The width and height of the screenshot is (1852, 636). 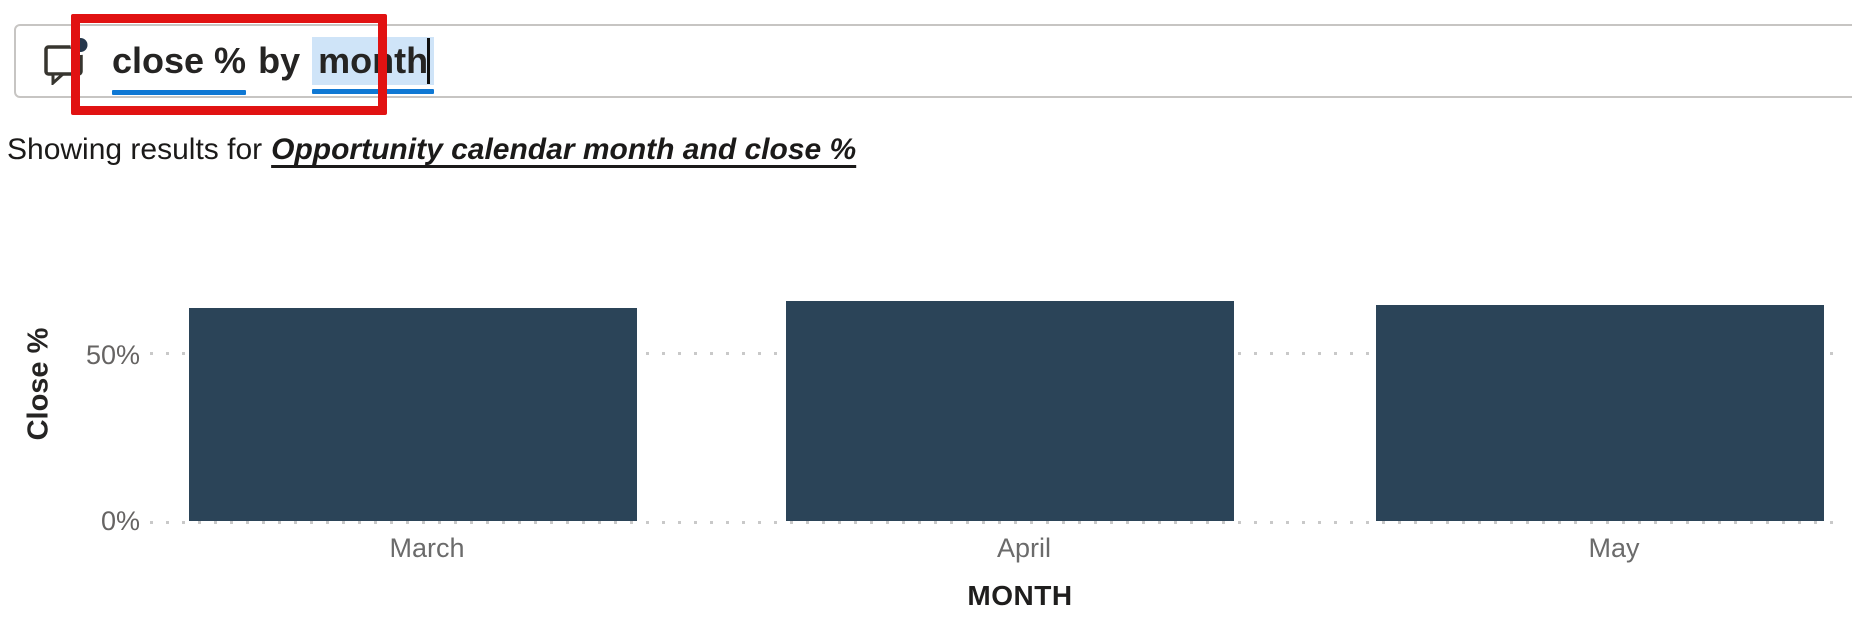 What do you see at coordinates (427, 548) in the screenshot?
I see `x-tick-march: March` at bounding box center [427, 548].